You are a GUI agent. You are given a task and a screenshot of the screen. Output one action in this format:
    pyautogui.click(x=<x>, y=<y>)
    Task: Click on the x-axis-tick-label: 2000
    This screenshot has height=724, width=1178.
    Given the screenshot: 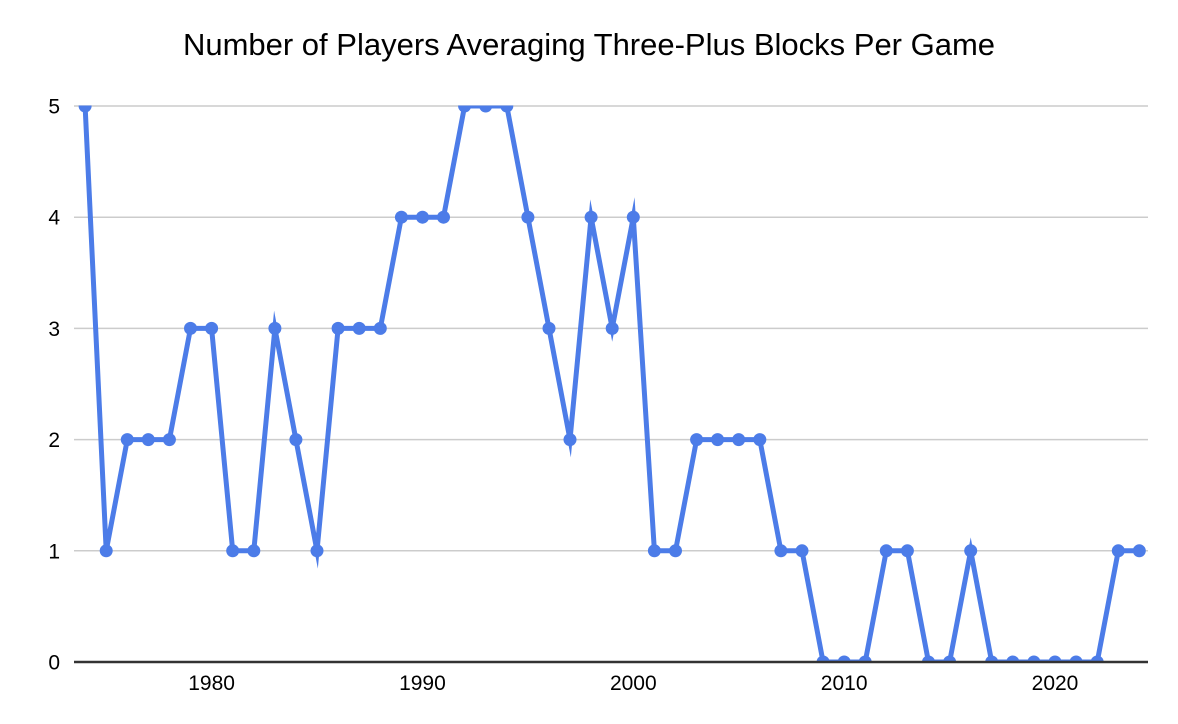 What is the action you would take?
    pyautogui.click(x=633, y=683)
    